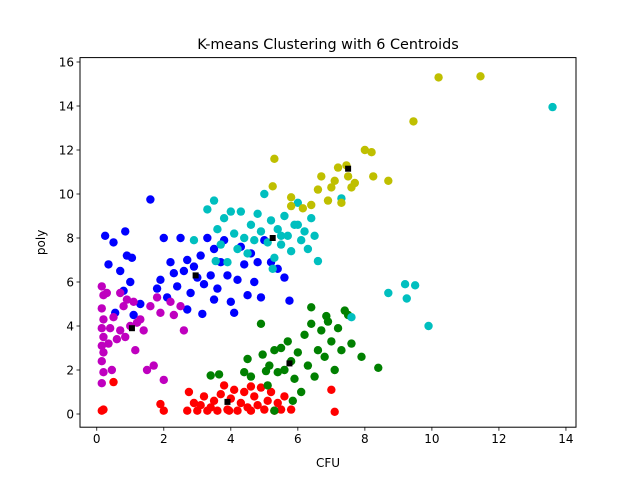  What do you see at coordinates (328, 463) in the screenshot?
I see `x-axis-label: CFU` at bounding box center [328, 463].